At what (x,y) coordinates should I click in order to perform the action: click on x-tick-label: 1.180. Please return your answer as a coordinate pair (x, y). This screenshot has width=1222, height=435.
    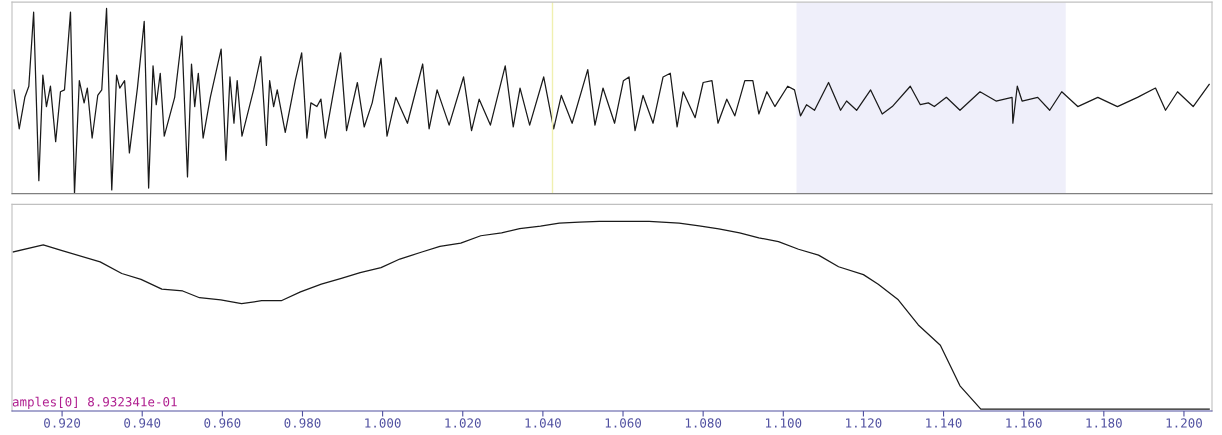
    Looking at the image, I should click on (1104, 423).